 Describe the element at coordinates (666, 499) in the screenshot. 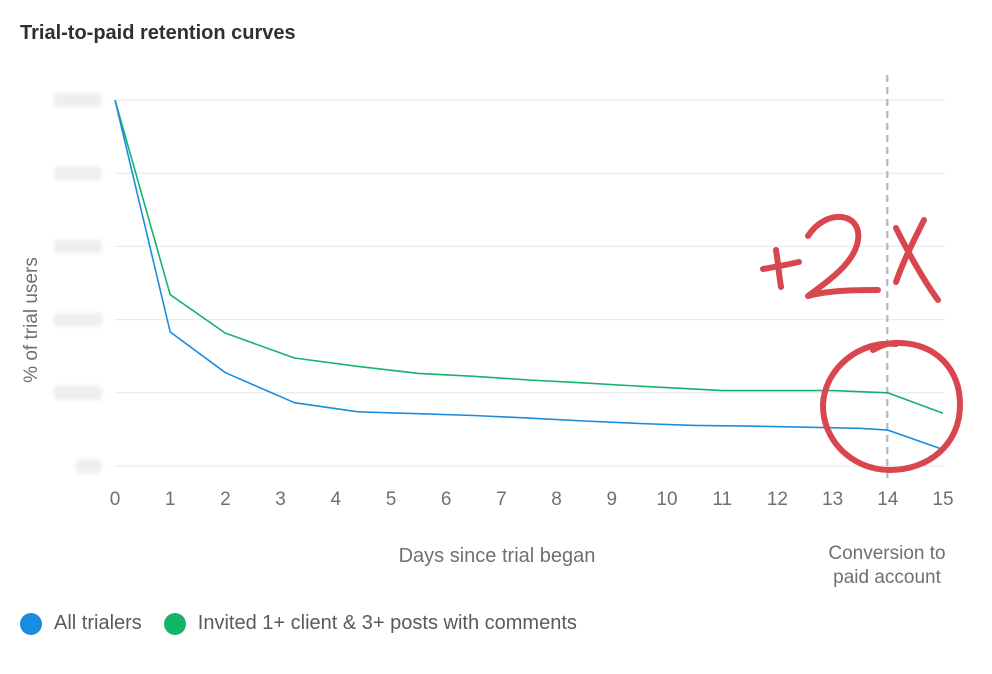

I see `x-tick-label: 10` at that location.